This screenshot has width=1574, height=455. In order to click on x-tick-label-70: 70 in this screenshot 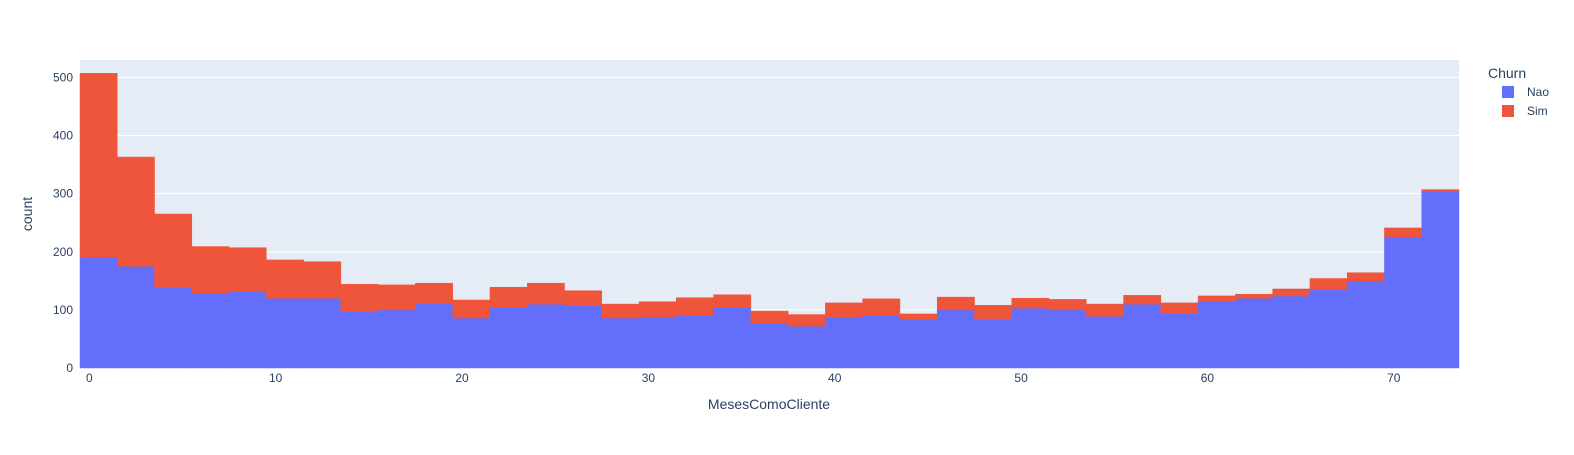, I will do `click(1394, 378)`.